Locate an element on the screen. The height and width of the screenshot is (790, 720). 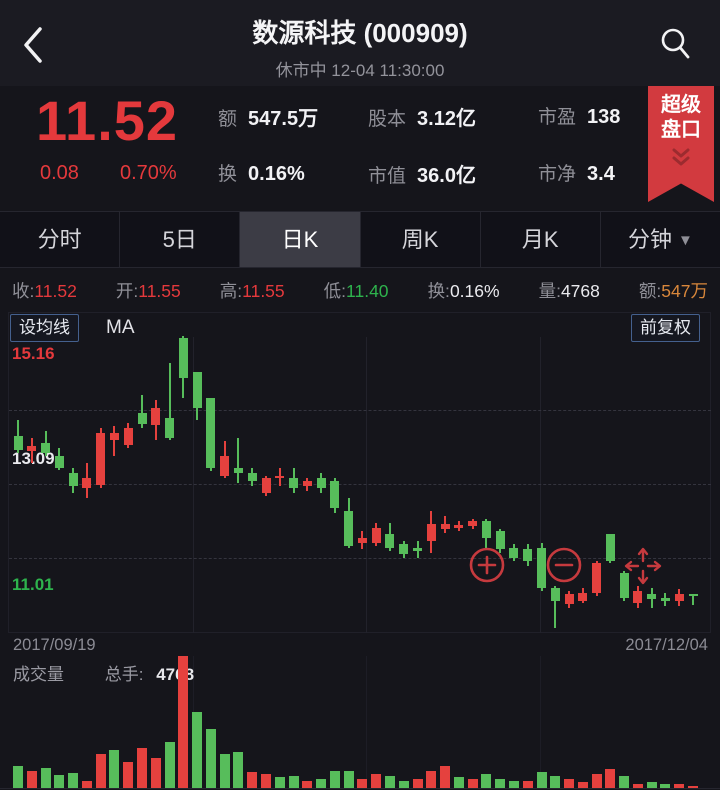
zoom-out-button is located at coordinates (564, 567).